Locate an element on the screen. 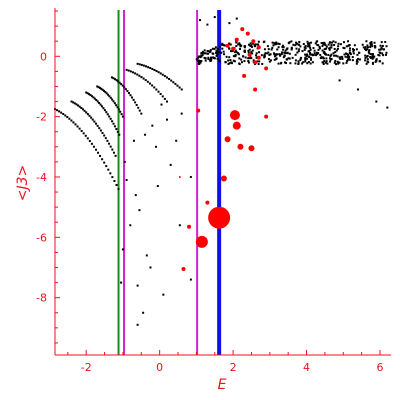 The height and width of the screenshot is (400, 400). y-axis-title: <J3> is located at coordinates (23, 183).